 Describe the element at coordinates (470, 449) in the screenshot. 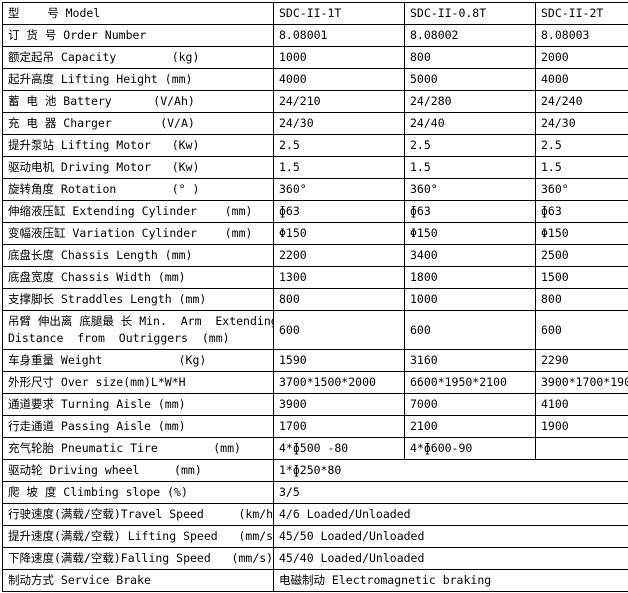

I see `row-value-pneumatic-tire-col2: 4*ɸ600-90` at that location.